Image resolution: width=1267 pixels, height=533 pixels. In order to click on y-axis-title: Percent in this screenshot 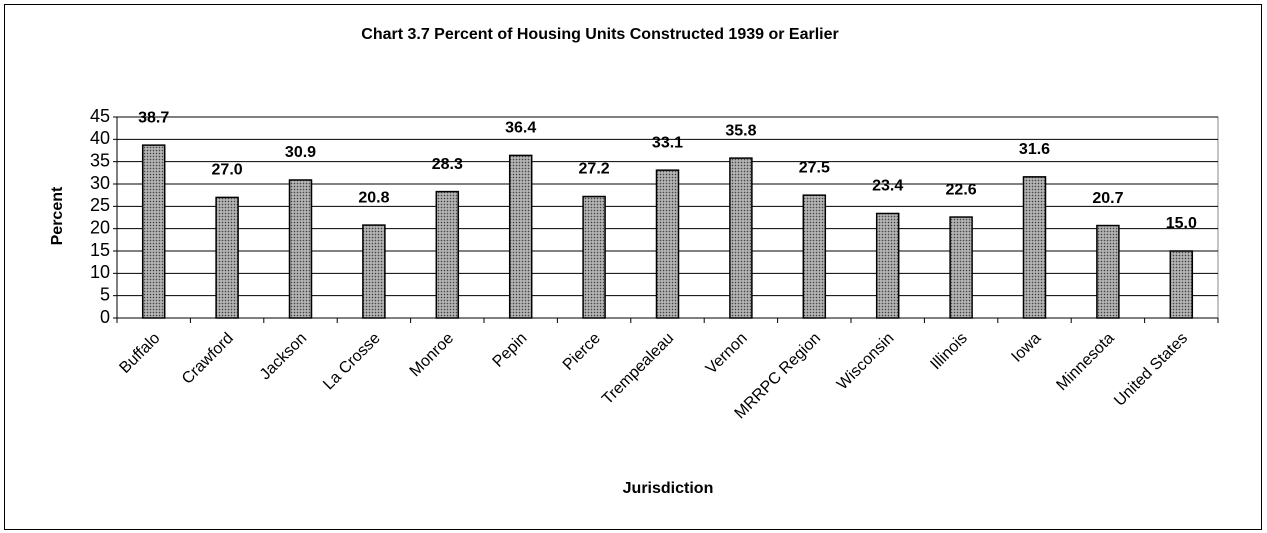, I will do `click(57, 215)`.